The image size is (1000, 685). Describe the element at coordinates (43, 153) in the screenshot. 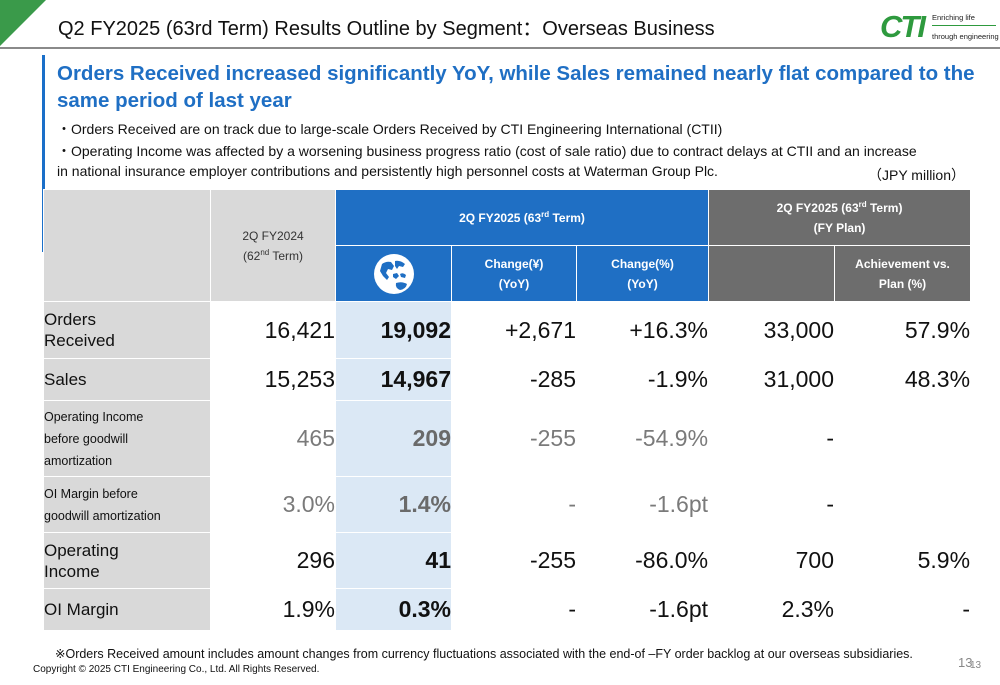

I see `headline-accent-bar` at that location.